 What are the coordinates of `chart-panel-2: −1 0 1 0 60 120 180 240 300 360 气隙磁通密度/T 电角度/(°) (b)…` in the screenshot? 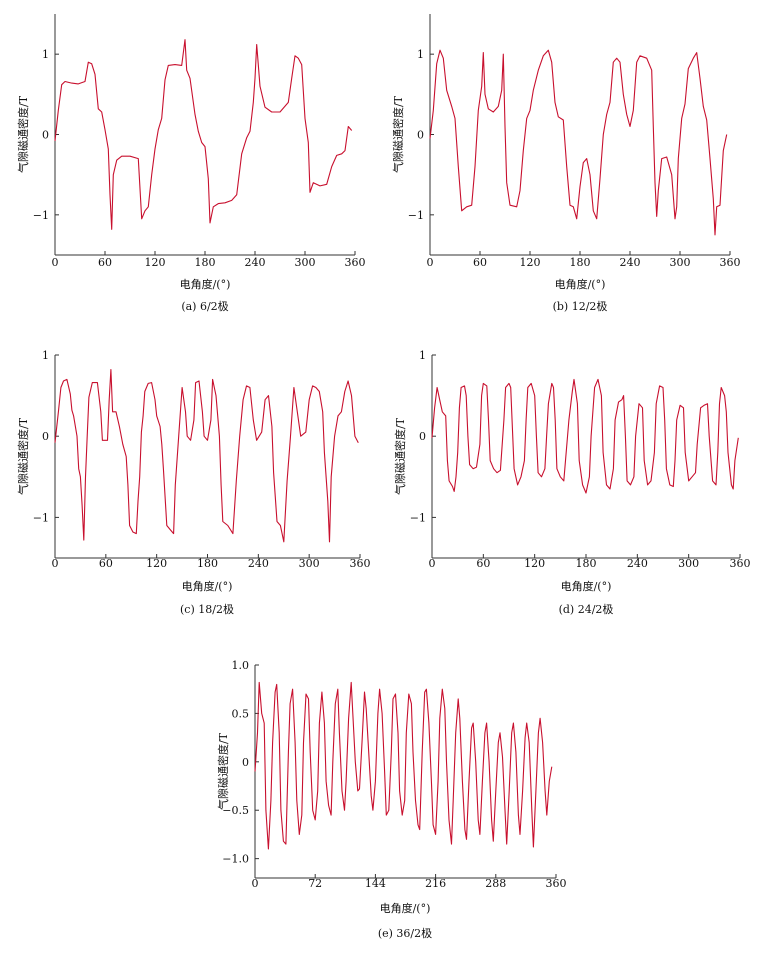 It's located at (566, 163).